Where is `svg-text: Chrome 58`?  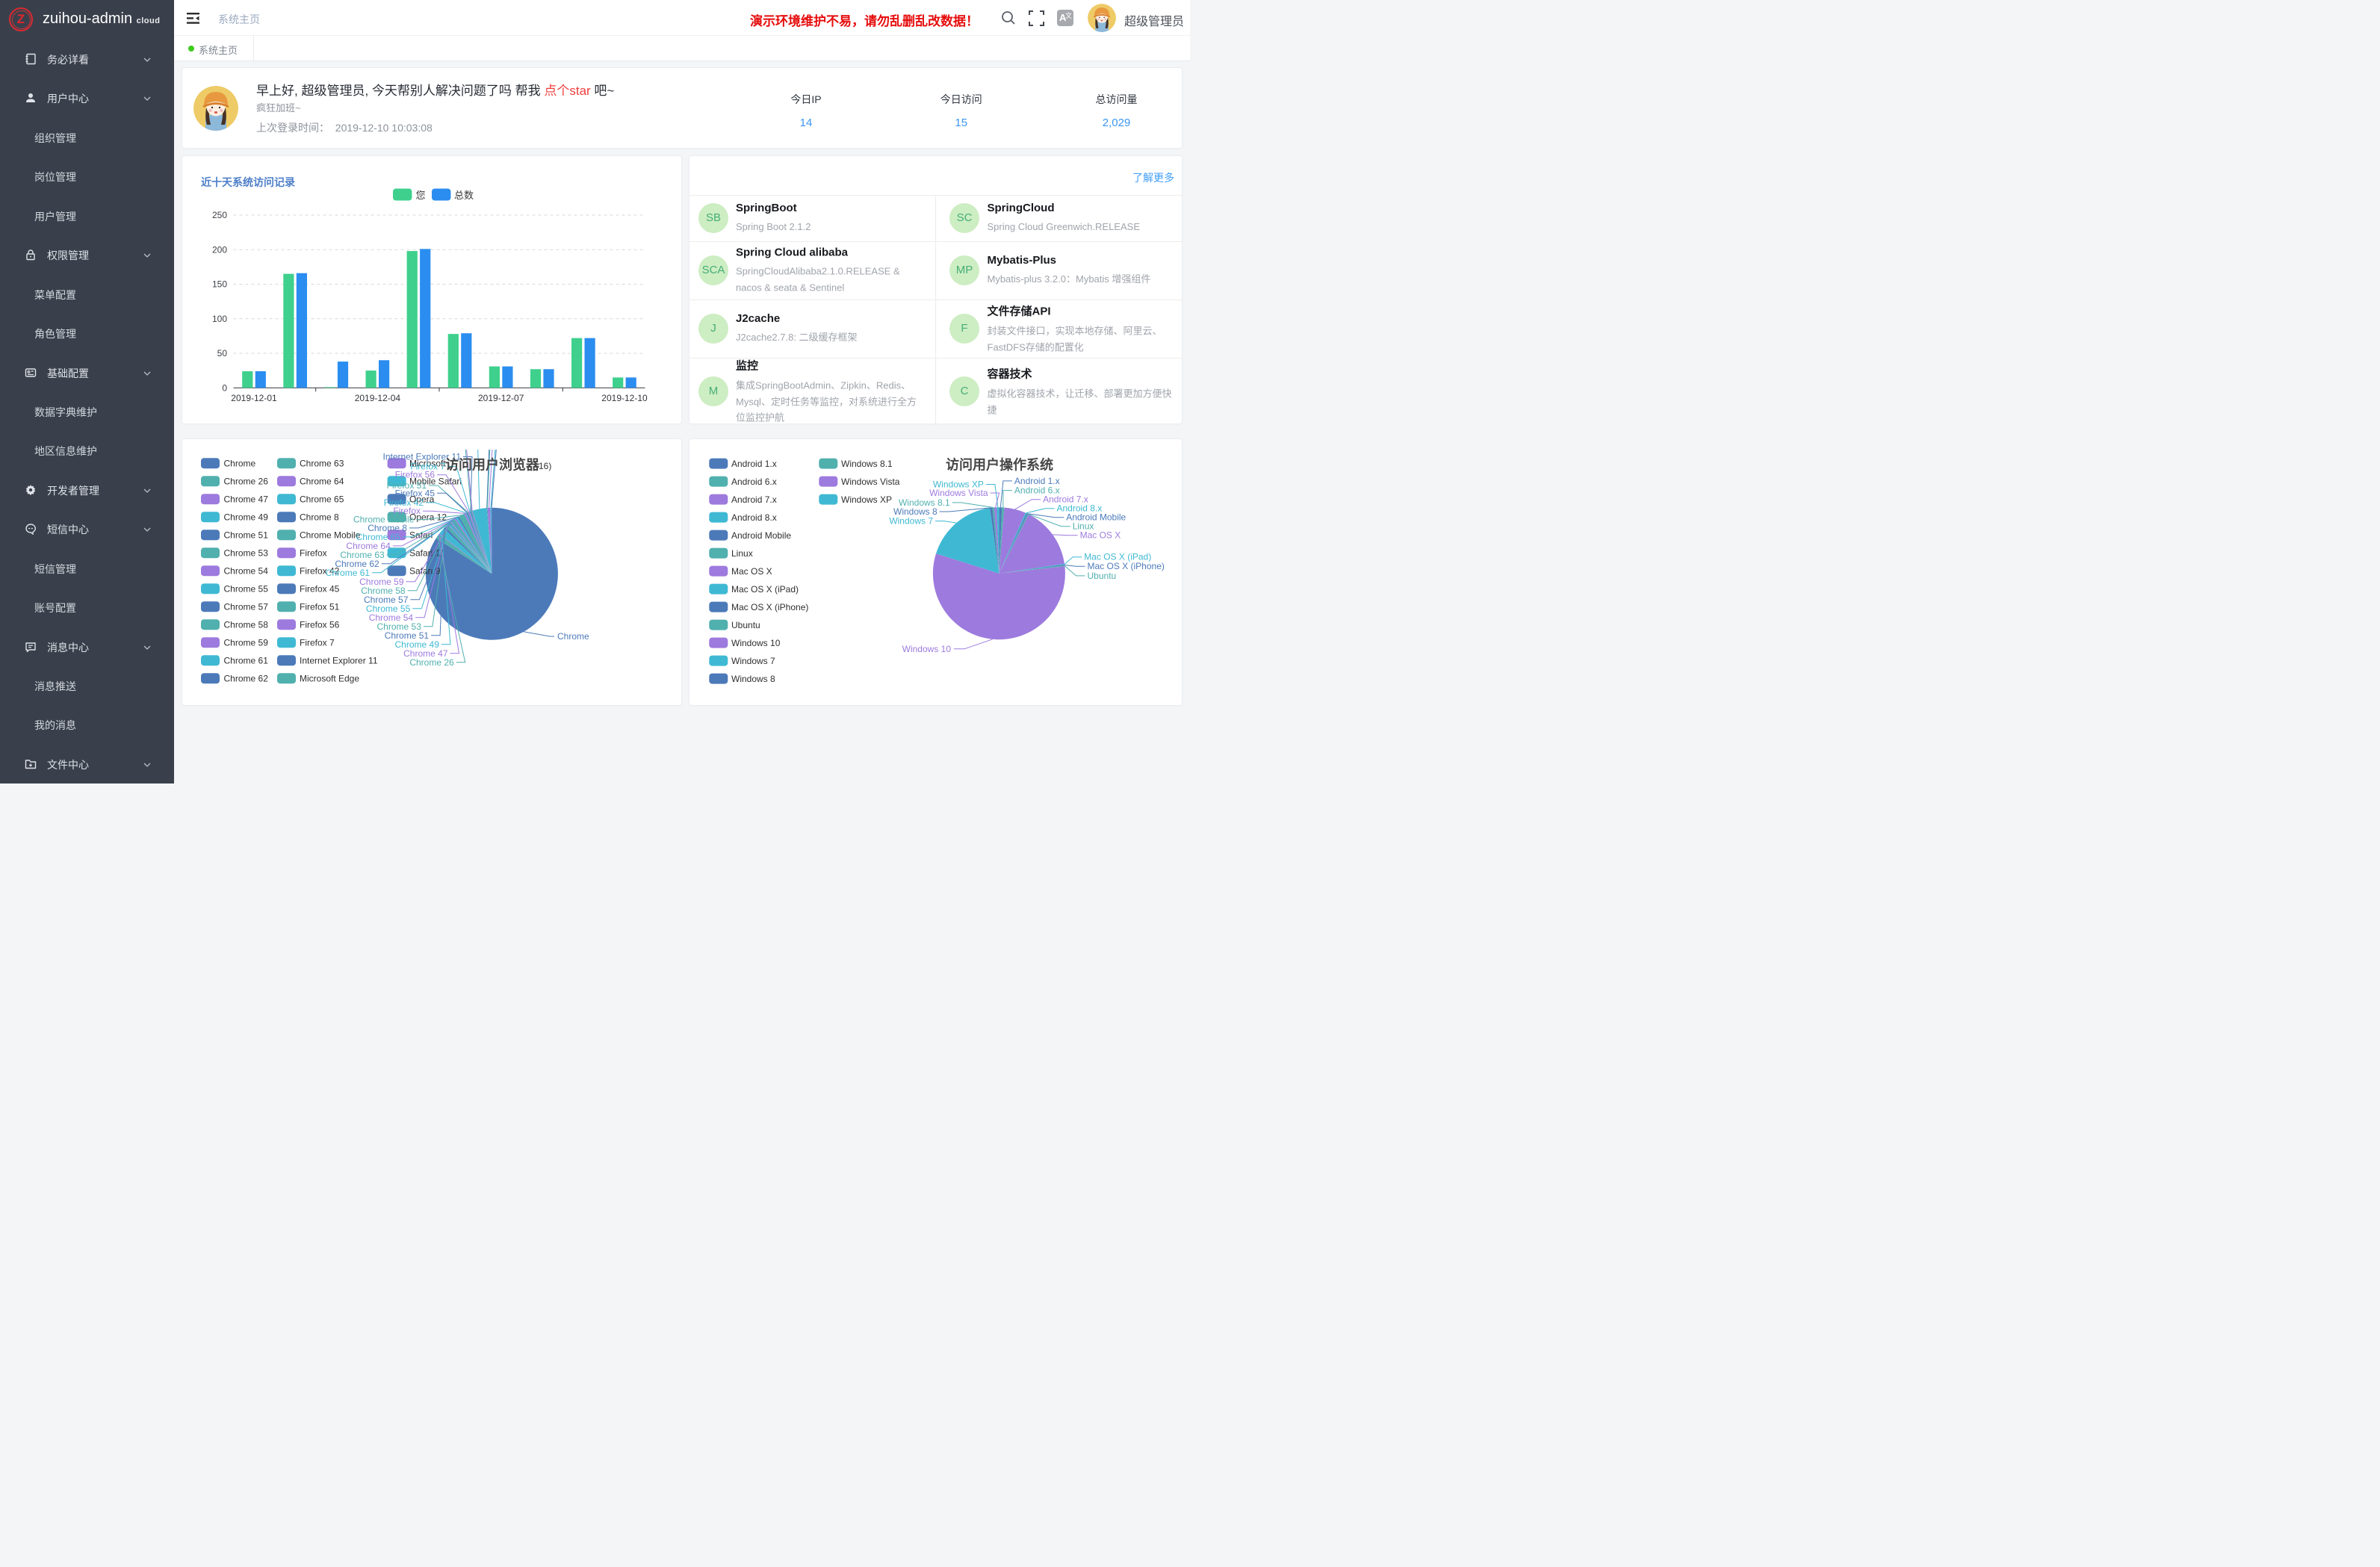 svg-text: Chrome 58 is located at coordinates (246, 625).